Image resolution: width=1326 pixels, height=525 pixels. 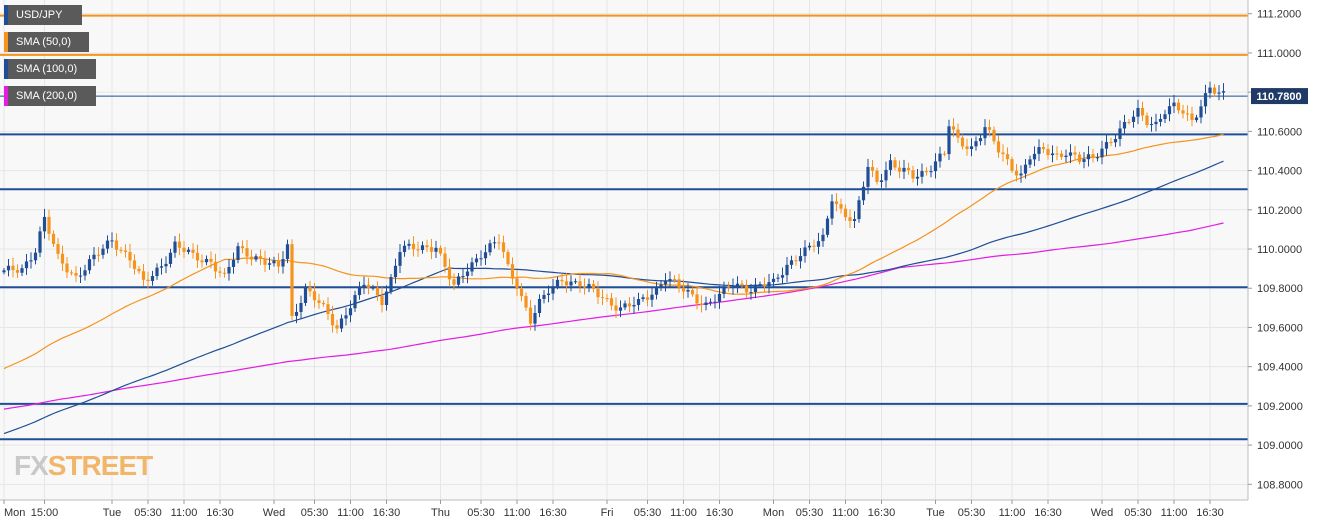 I want to click on legend-label: SMA (50,0), so click(x=44, y=42).